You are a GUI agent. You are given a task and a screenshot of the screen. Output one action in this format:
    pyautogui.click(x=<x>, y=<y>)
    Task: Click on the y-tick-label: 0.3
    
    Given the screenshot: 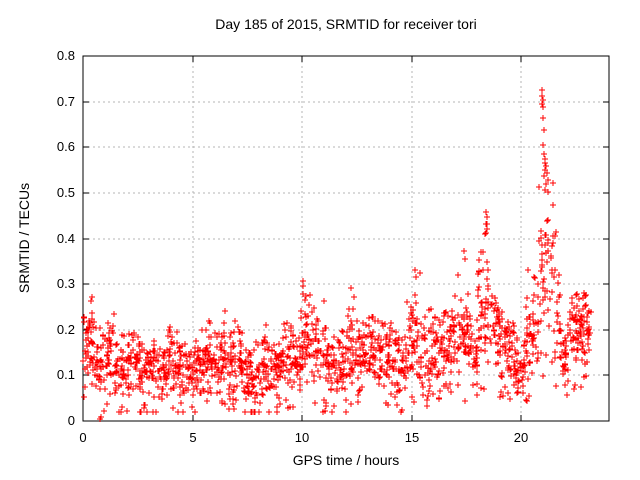 What is the action you would take?
    pyautogui.click(x=65, y=283)
    